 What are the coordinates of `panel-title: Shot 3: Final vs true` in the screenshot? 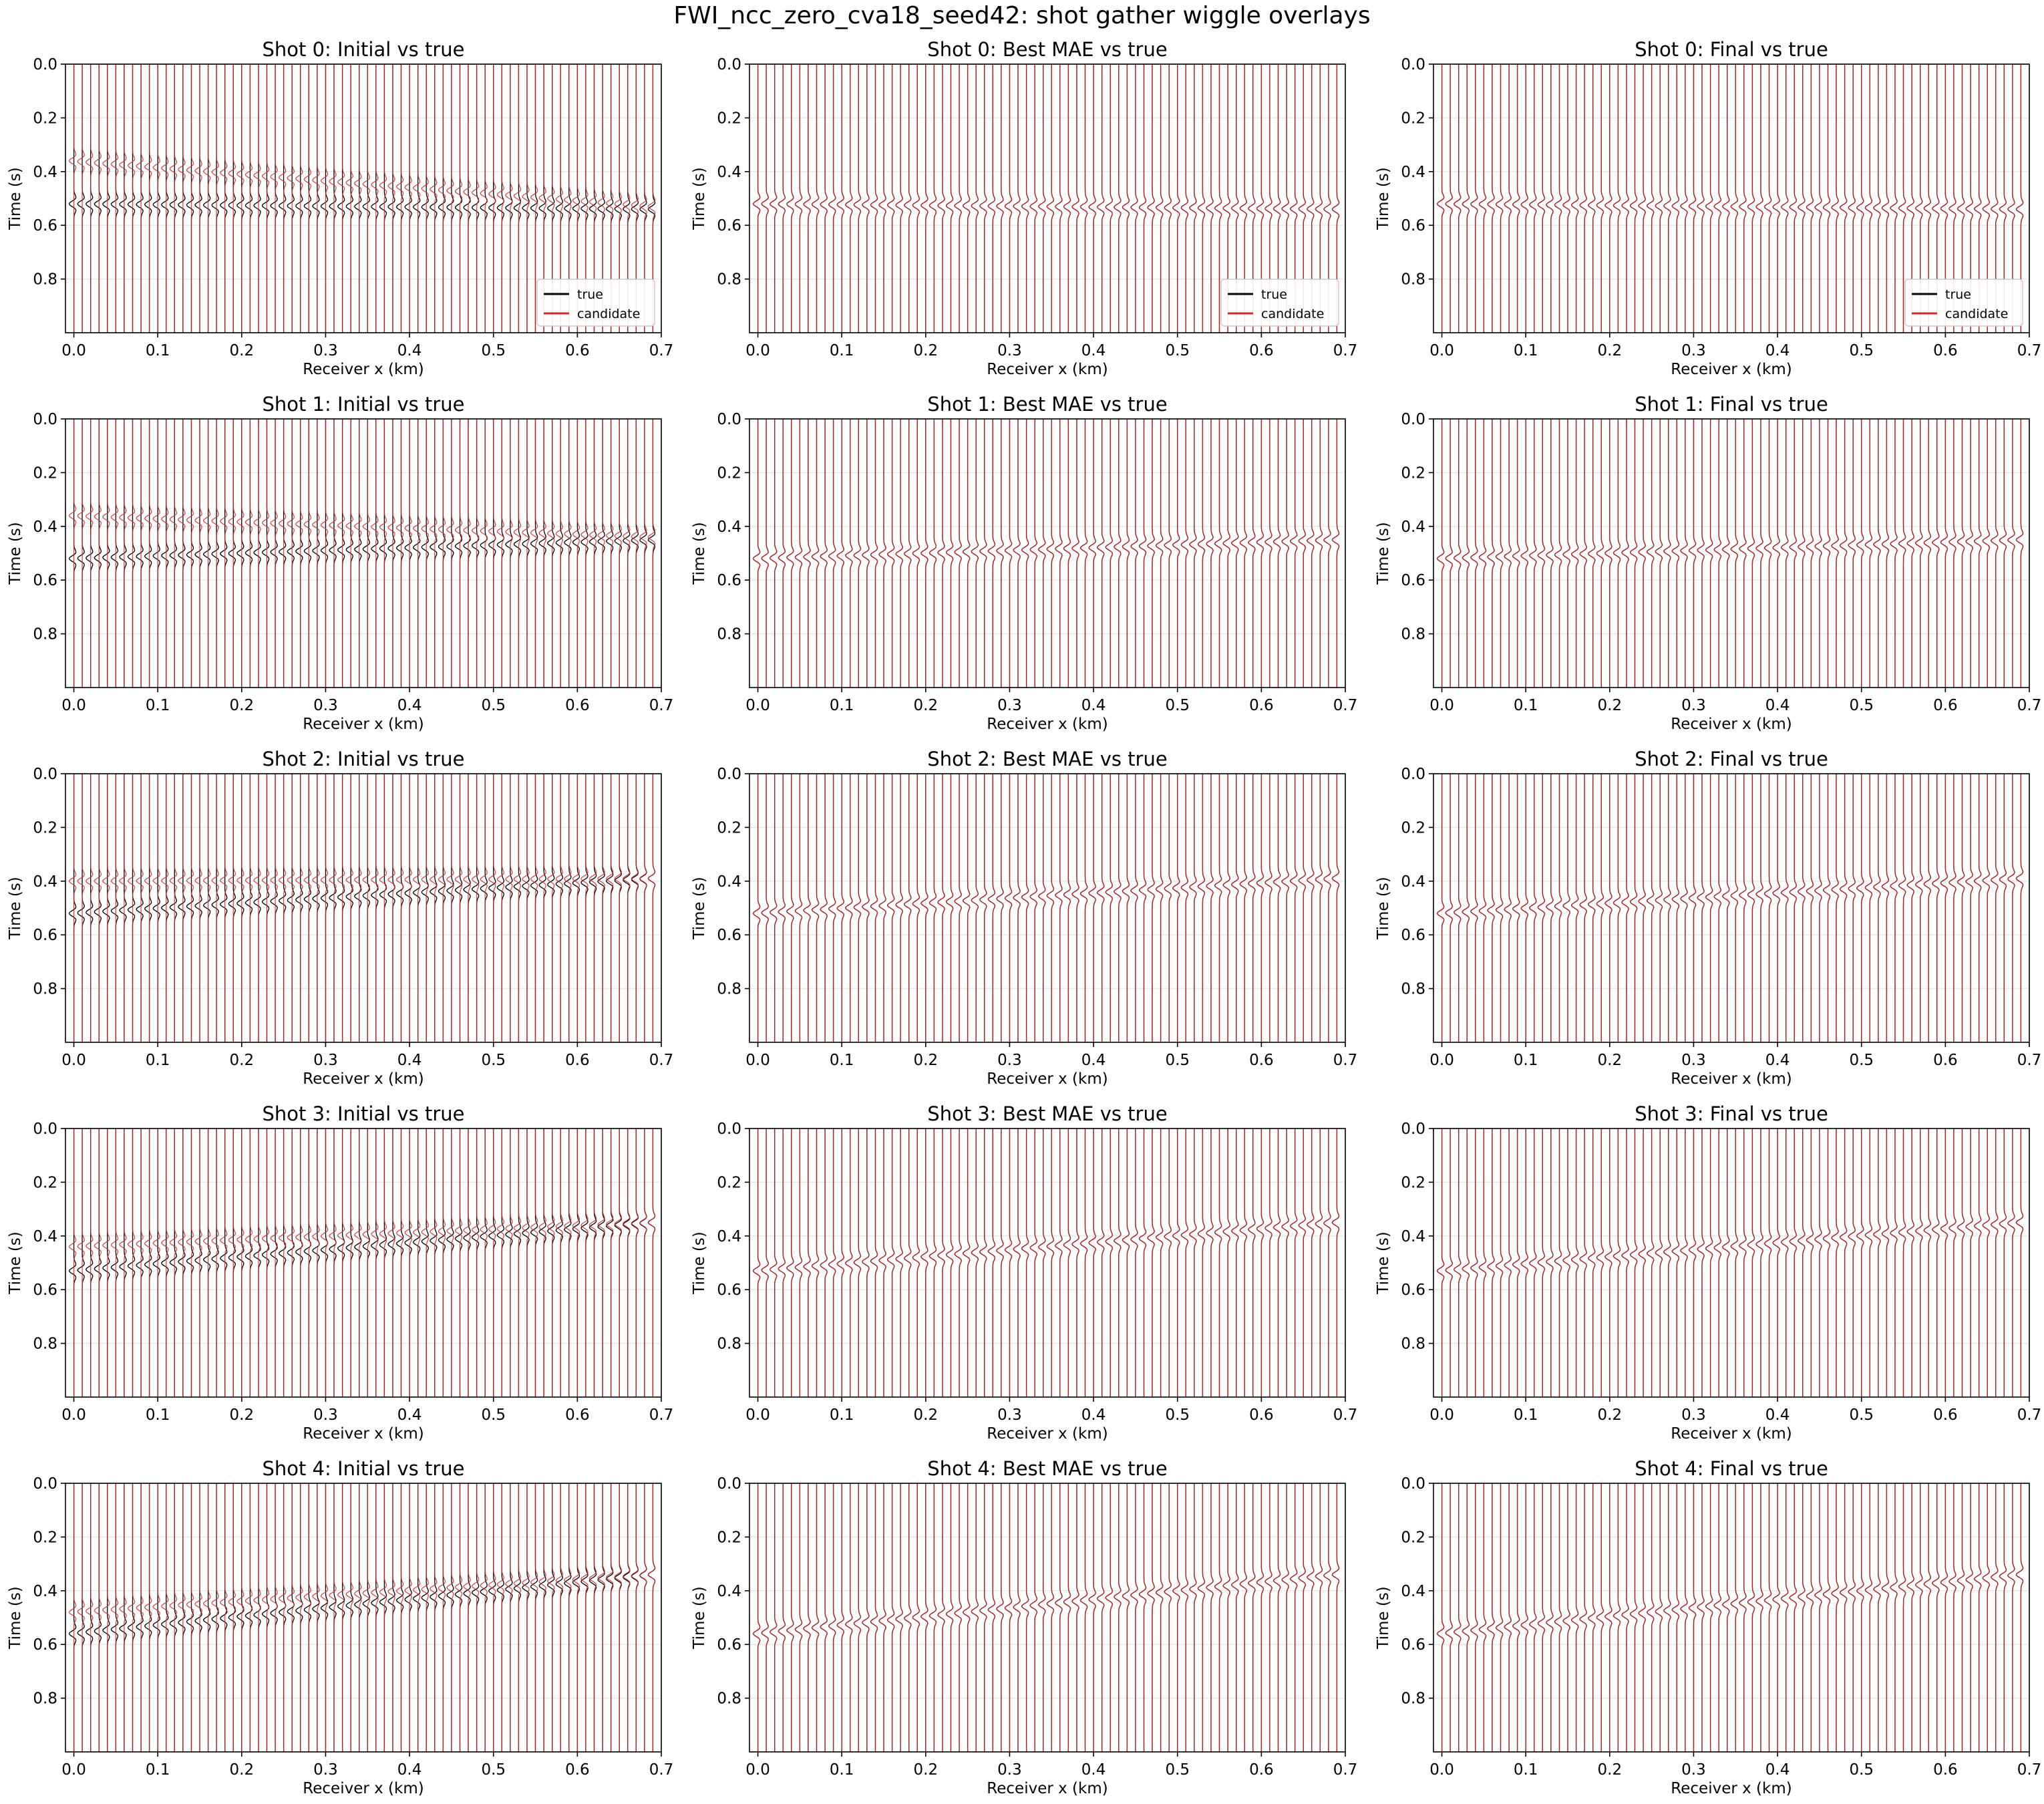 It's located at (1731, 1113).